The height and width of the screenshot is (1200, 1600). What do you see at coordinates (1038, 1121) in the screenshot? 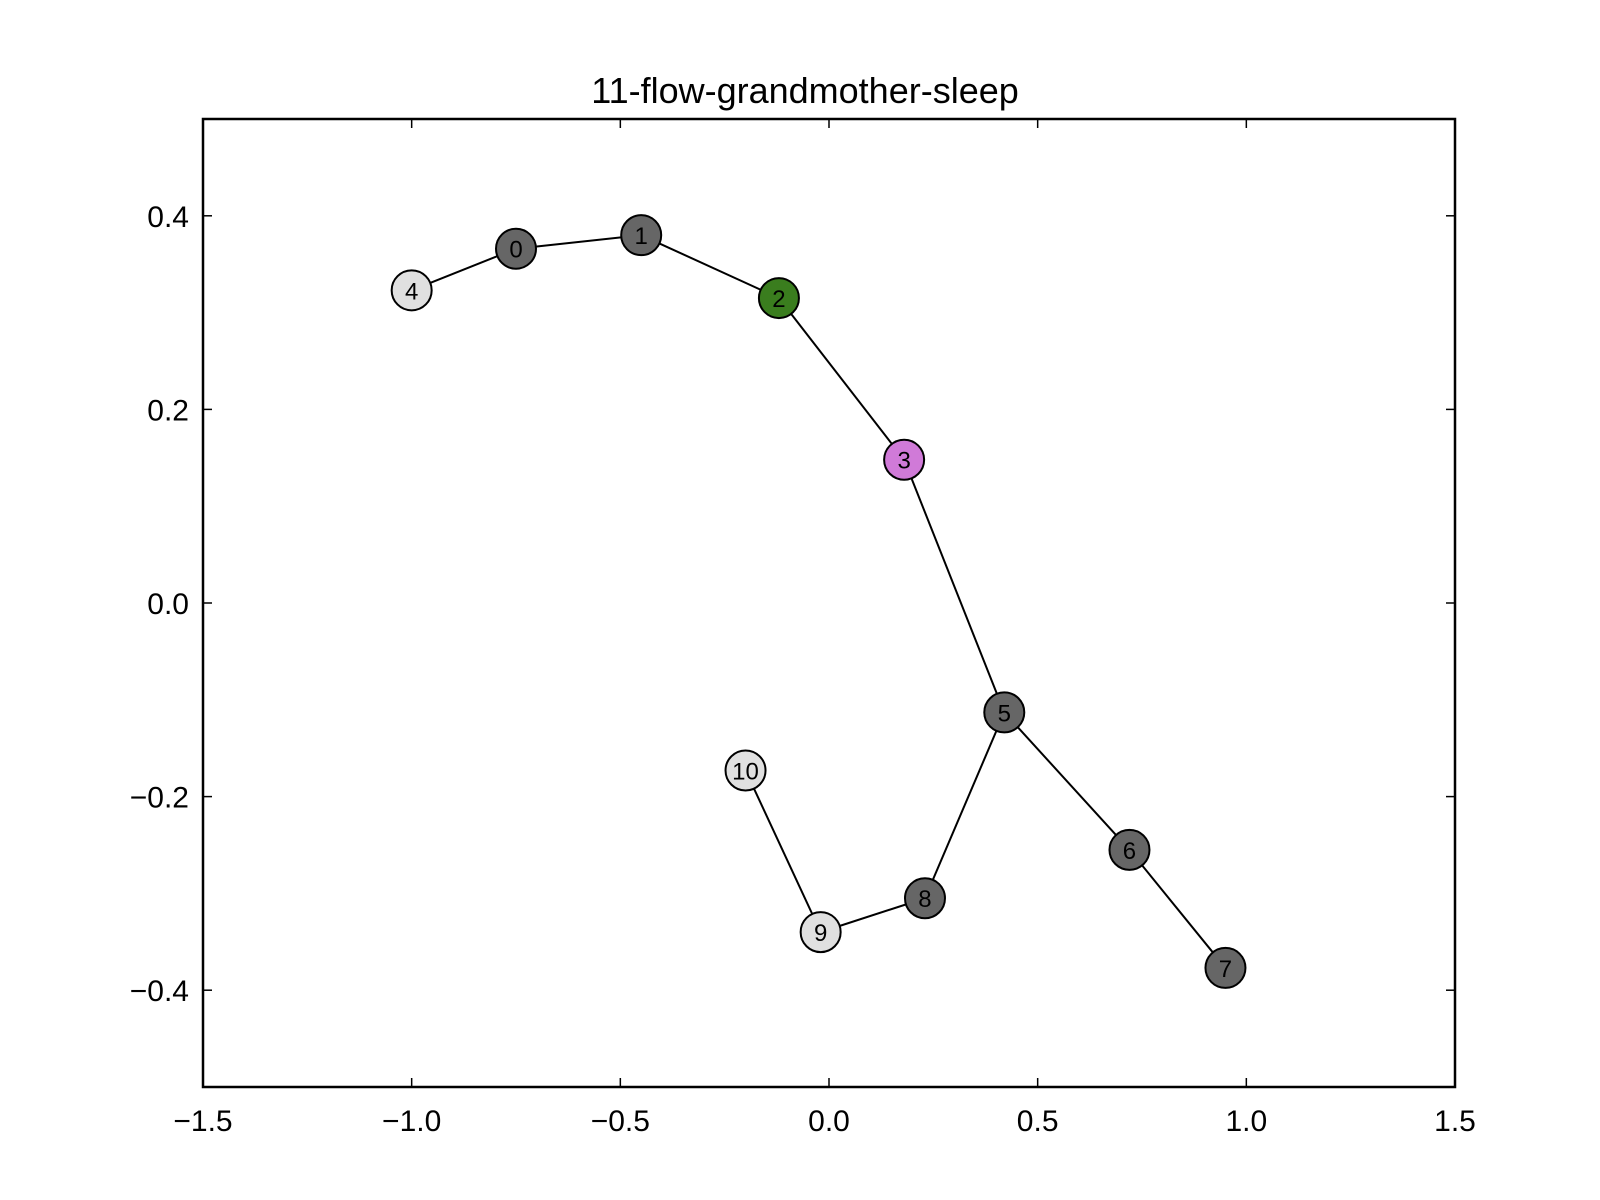
I see `x-tick-label: 0.5` at bounding box center [1038, 1121].